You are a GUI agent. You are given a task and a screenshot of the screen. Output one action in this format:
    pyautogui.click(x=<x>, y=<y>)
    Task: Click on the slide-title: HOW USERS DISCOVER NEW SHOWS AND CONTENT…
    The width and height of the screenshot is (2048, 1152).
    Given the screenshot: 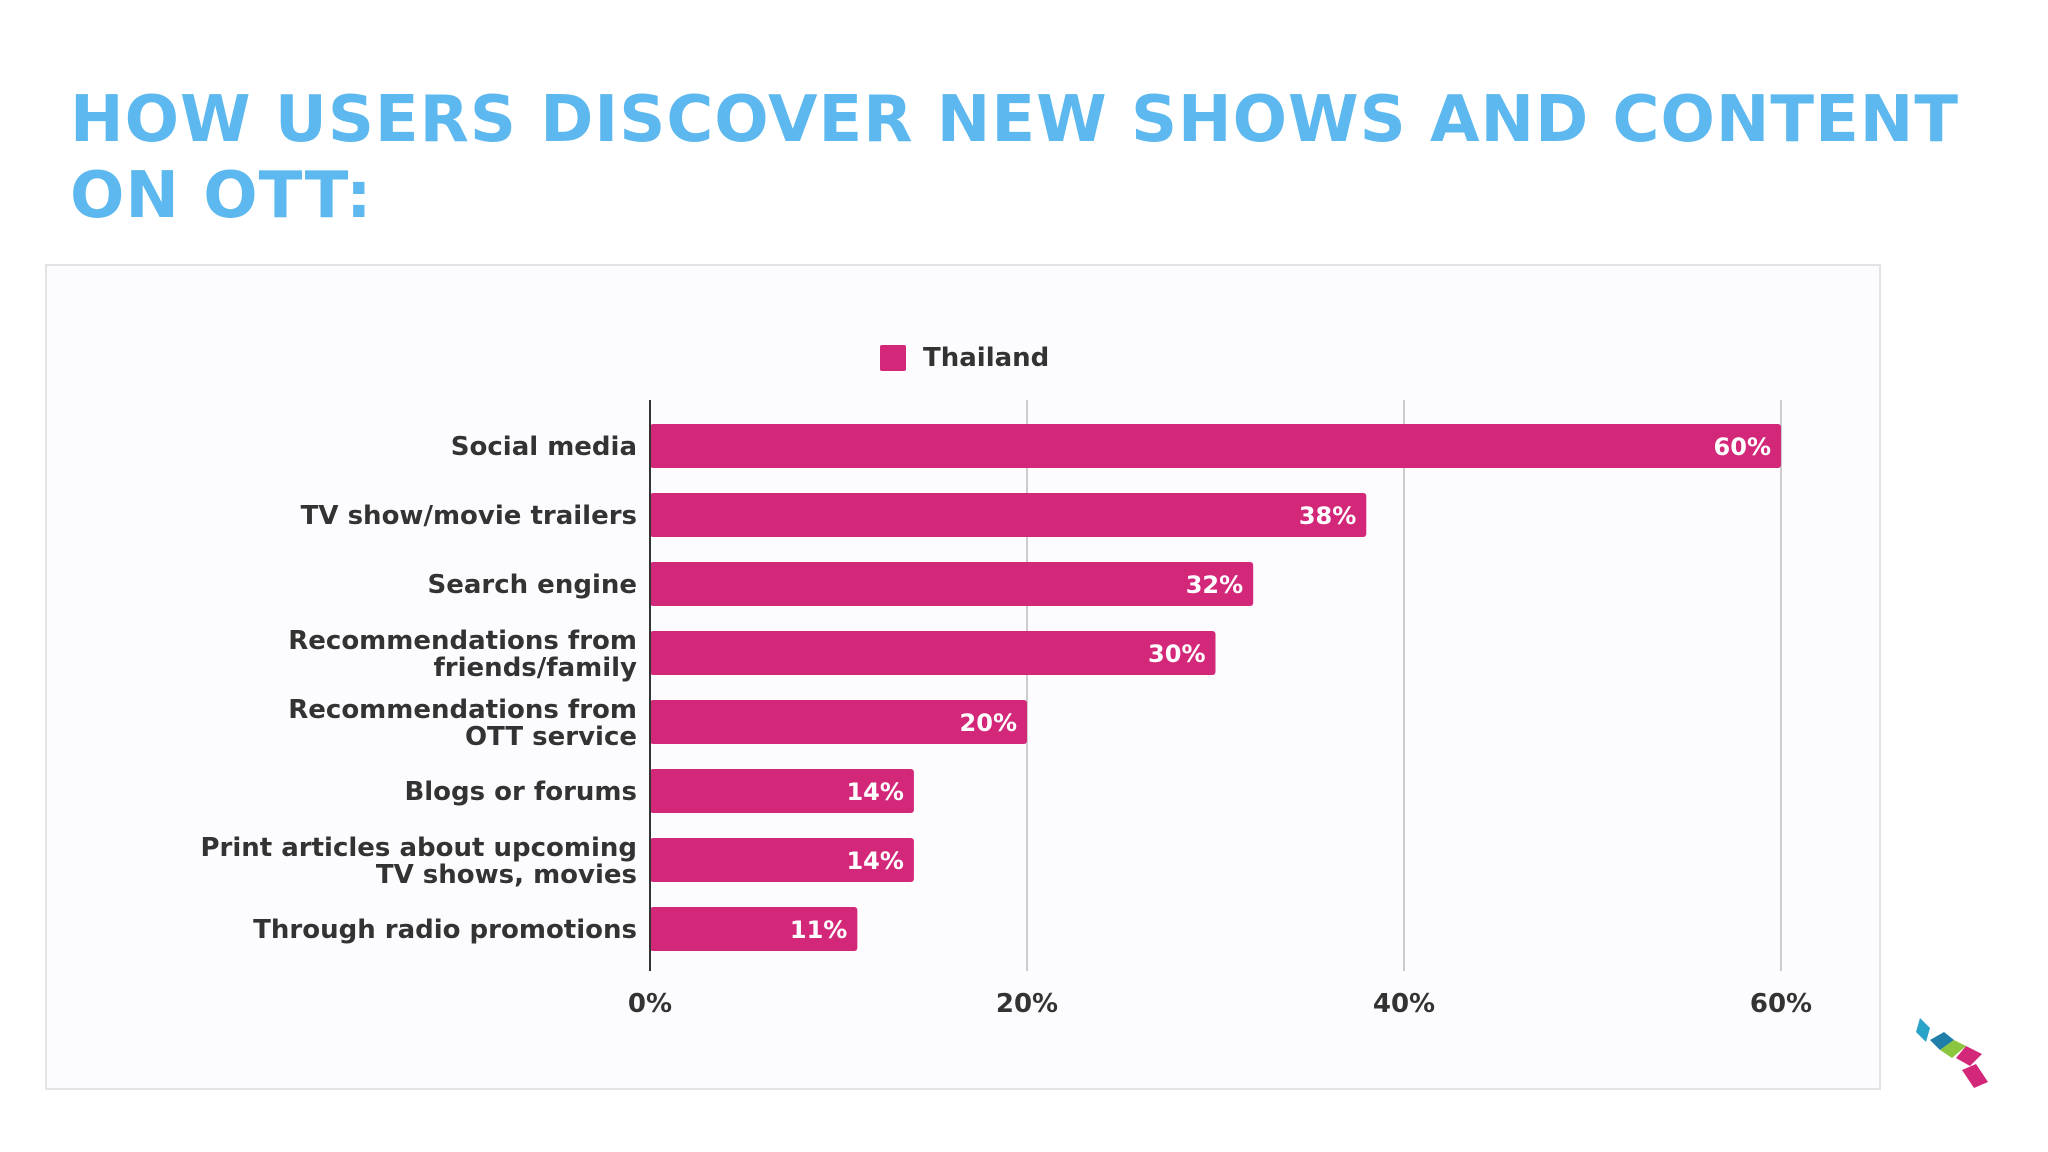 What is the action you would take?
    pyautogui.click(x=1014, y=158)
    